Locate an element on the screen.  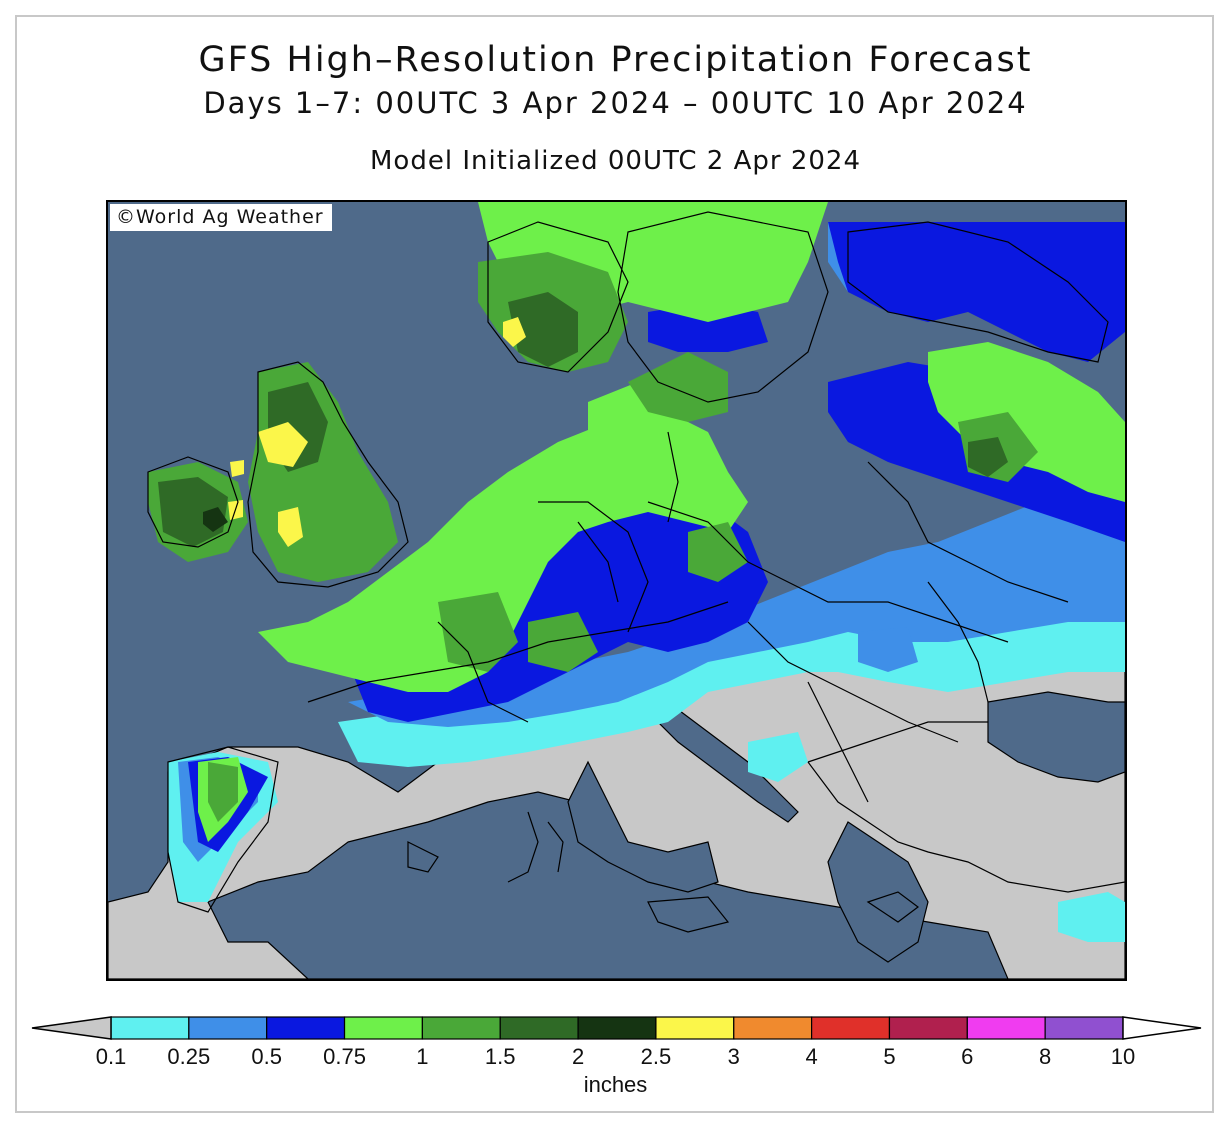
credit-label: ©World Ag Weather is located at coordinates (221, 217).